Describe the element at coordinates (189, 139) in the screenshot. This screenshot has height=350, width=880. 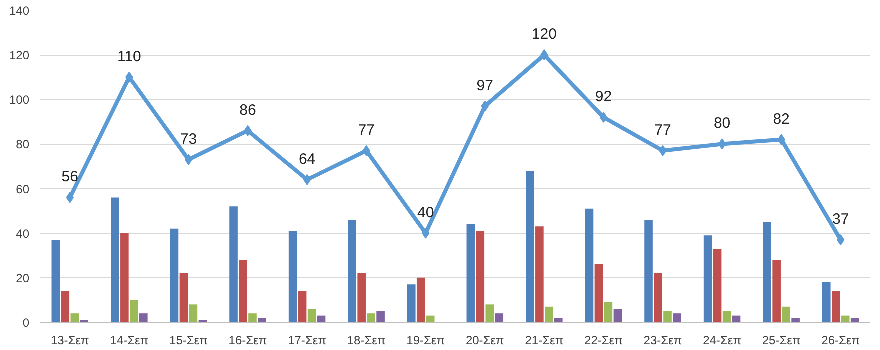
I see `data-label: 73` at that location.